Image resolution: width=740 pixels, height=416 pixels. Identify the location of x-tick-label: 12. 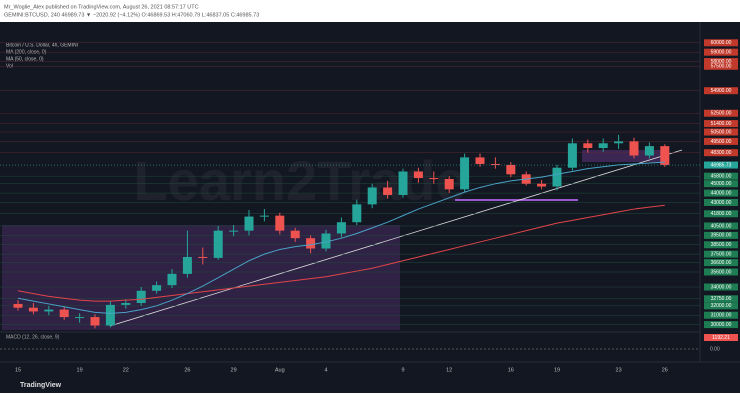
(449, 370).